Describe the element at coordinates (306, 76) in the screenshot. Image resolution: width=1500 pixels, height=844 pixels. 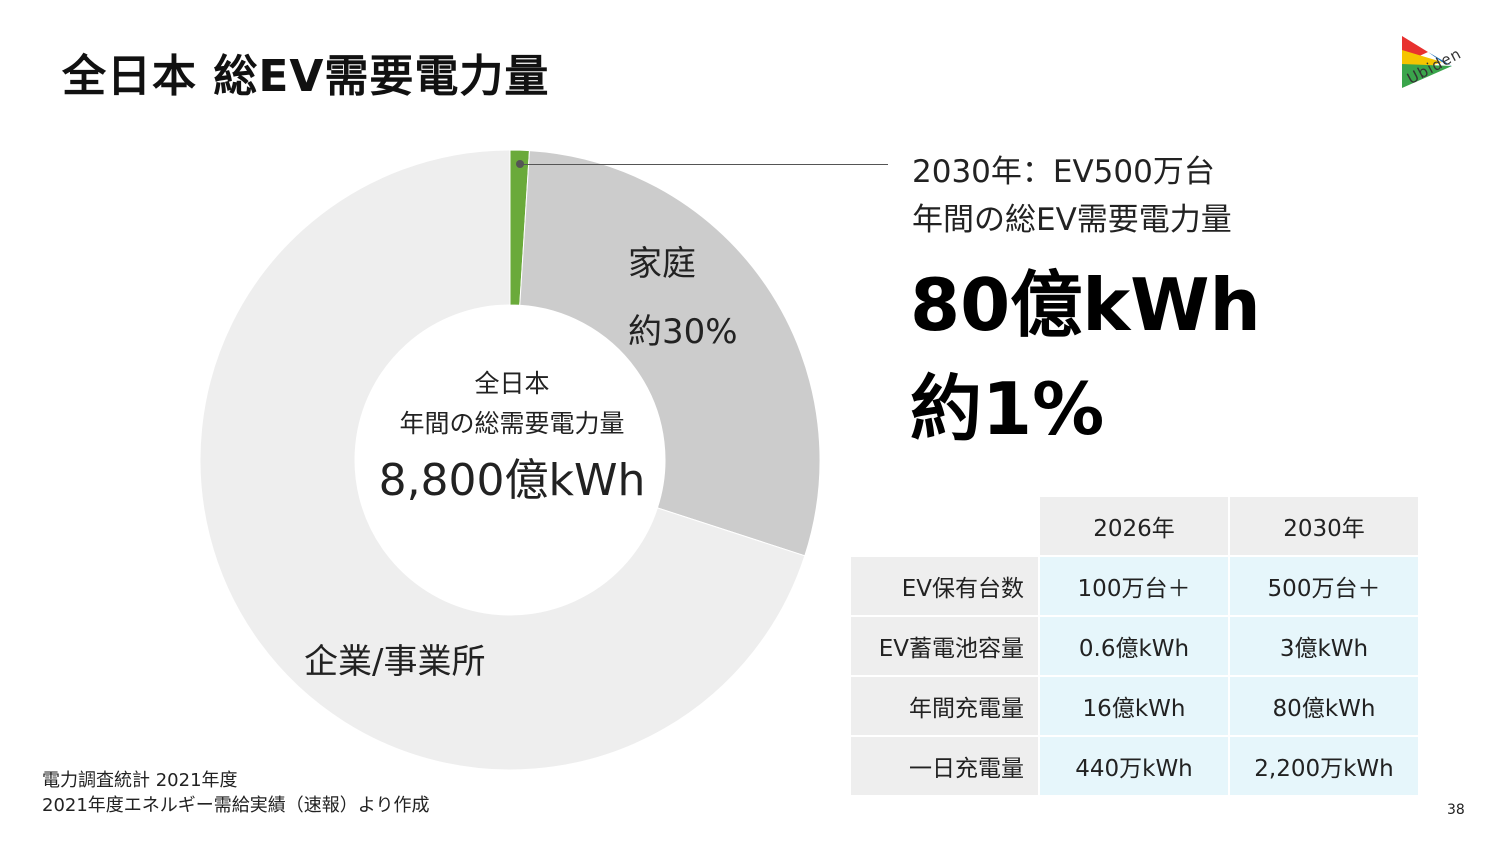
I see `page-title: 全日本 総EV需要電力量` at that location.